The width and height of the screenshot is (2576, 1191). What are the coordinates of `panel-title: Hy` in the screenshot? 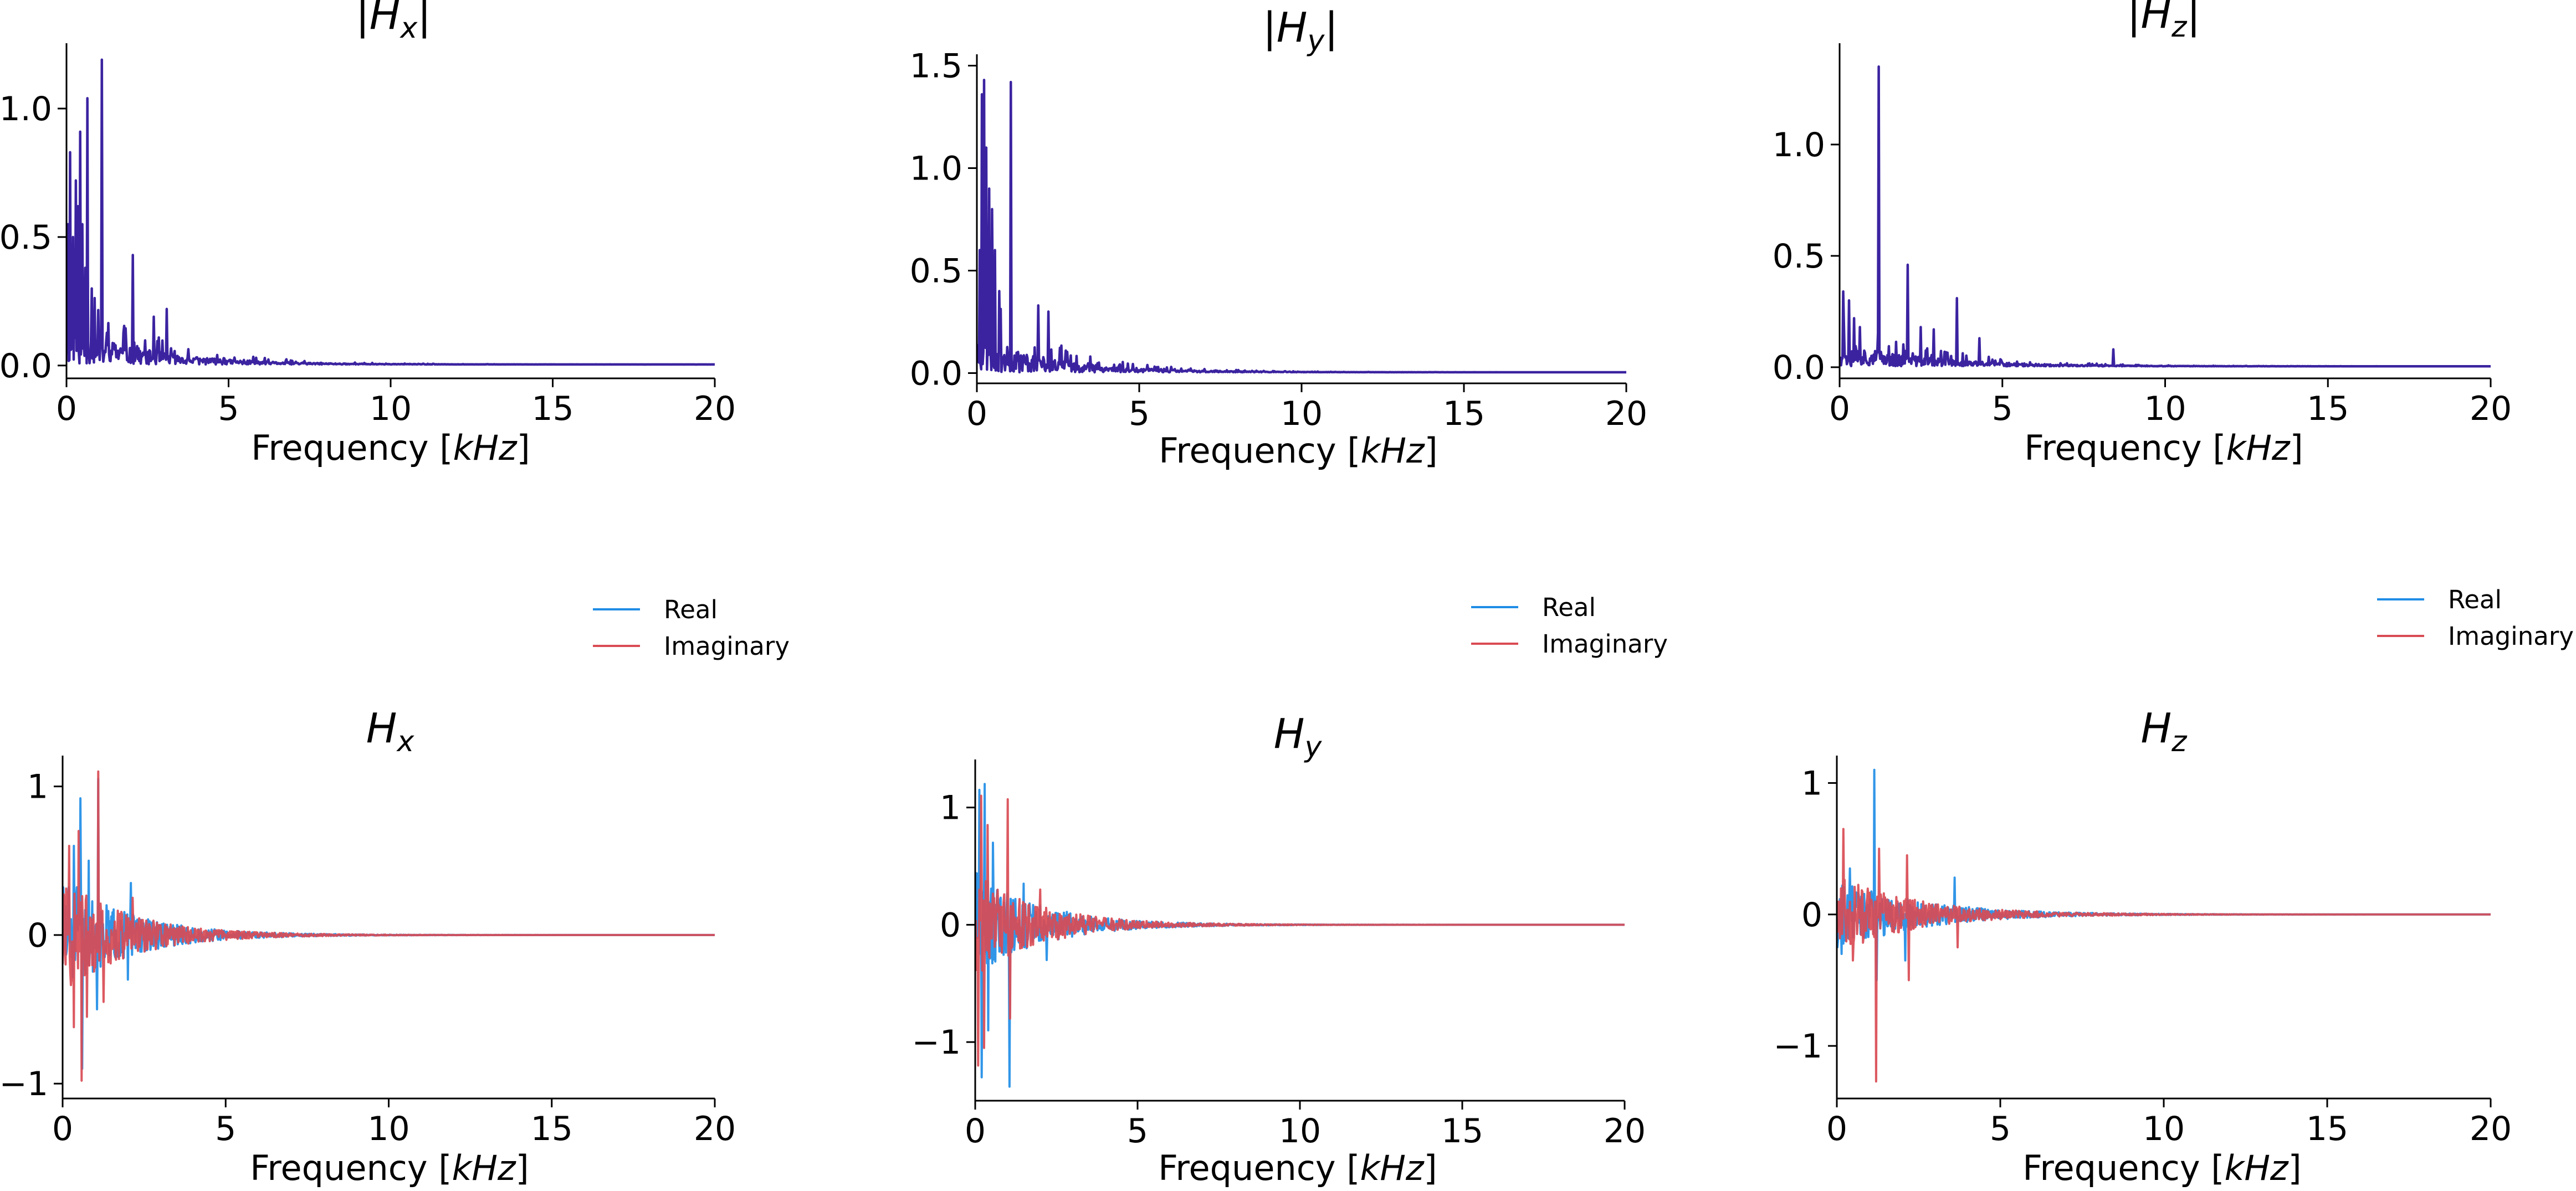 It's located at (1298, 737).